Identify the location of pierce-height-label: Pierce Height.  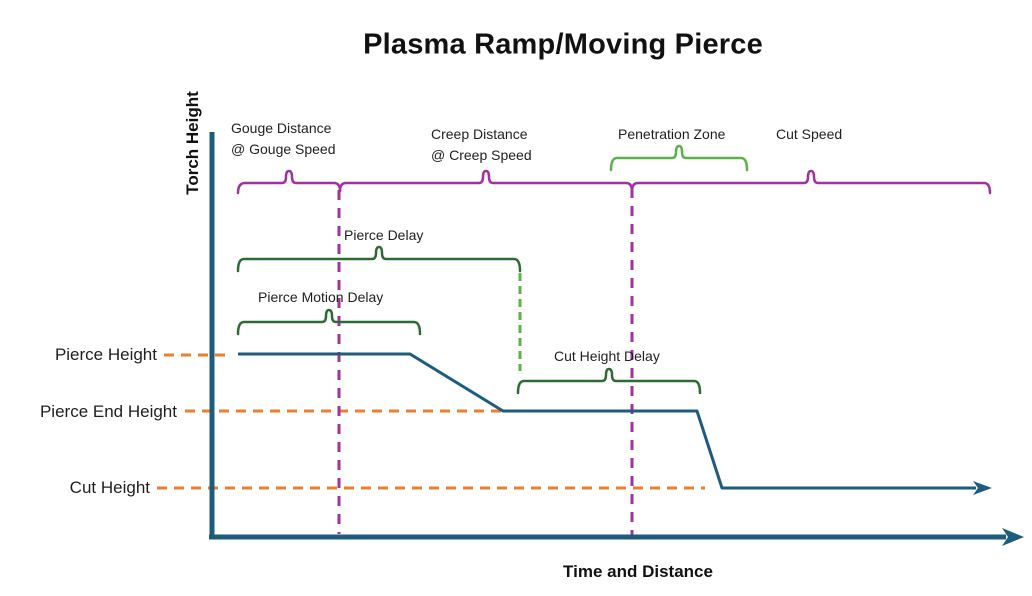
(105, 354).